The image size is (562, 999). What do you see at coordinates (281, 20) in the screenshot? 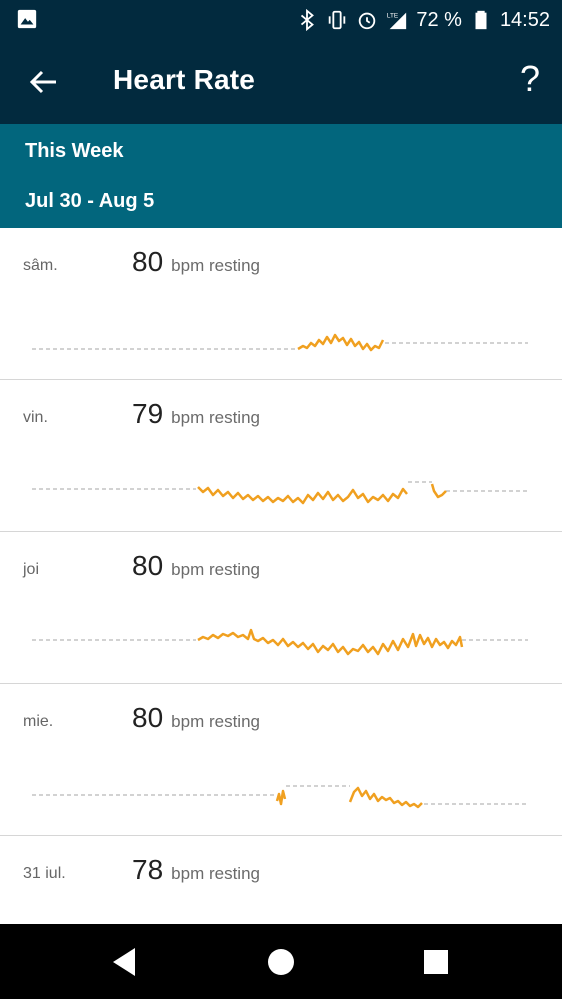
I see `status-bar: LTE 72 % 14:52` at bounding box center [281, 20].